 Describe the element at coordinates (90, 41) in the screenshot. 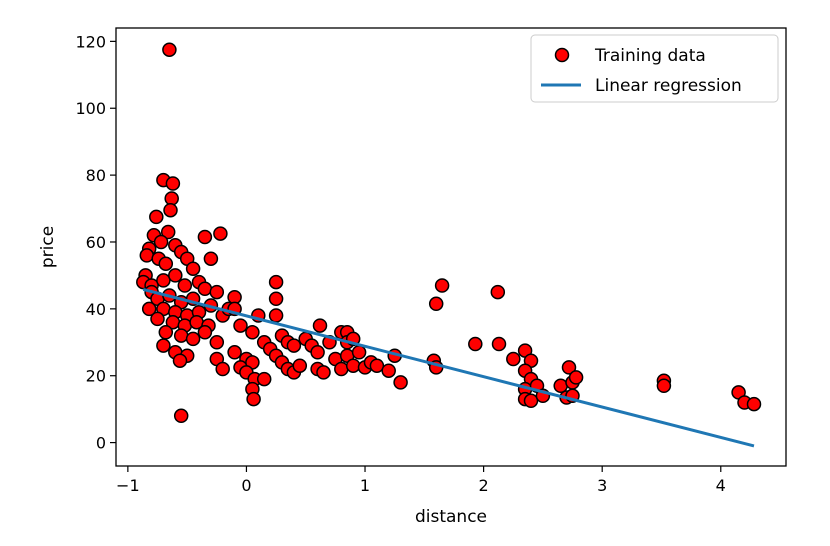

I see `y-tick-label: 120` at that location.